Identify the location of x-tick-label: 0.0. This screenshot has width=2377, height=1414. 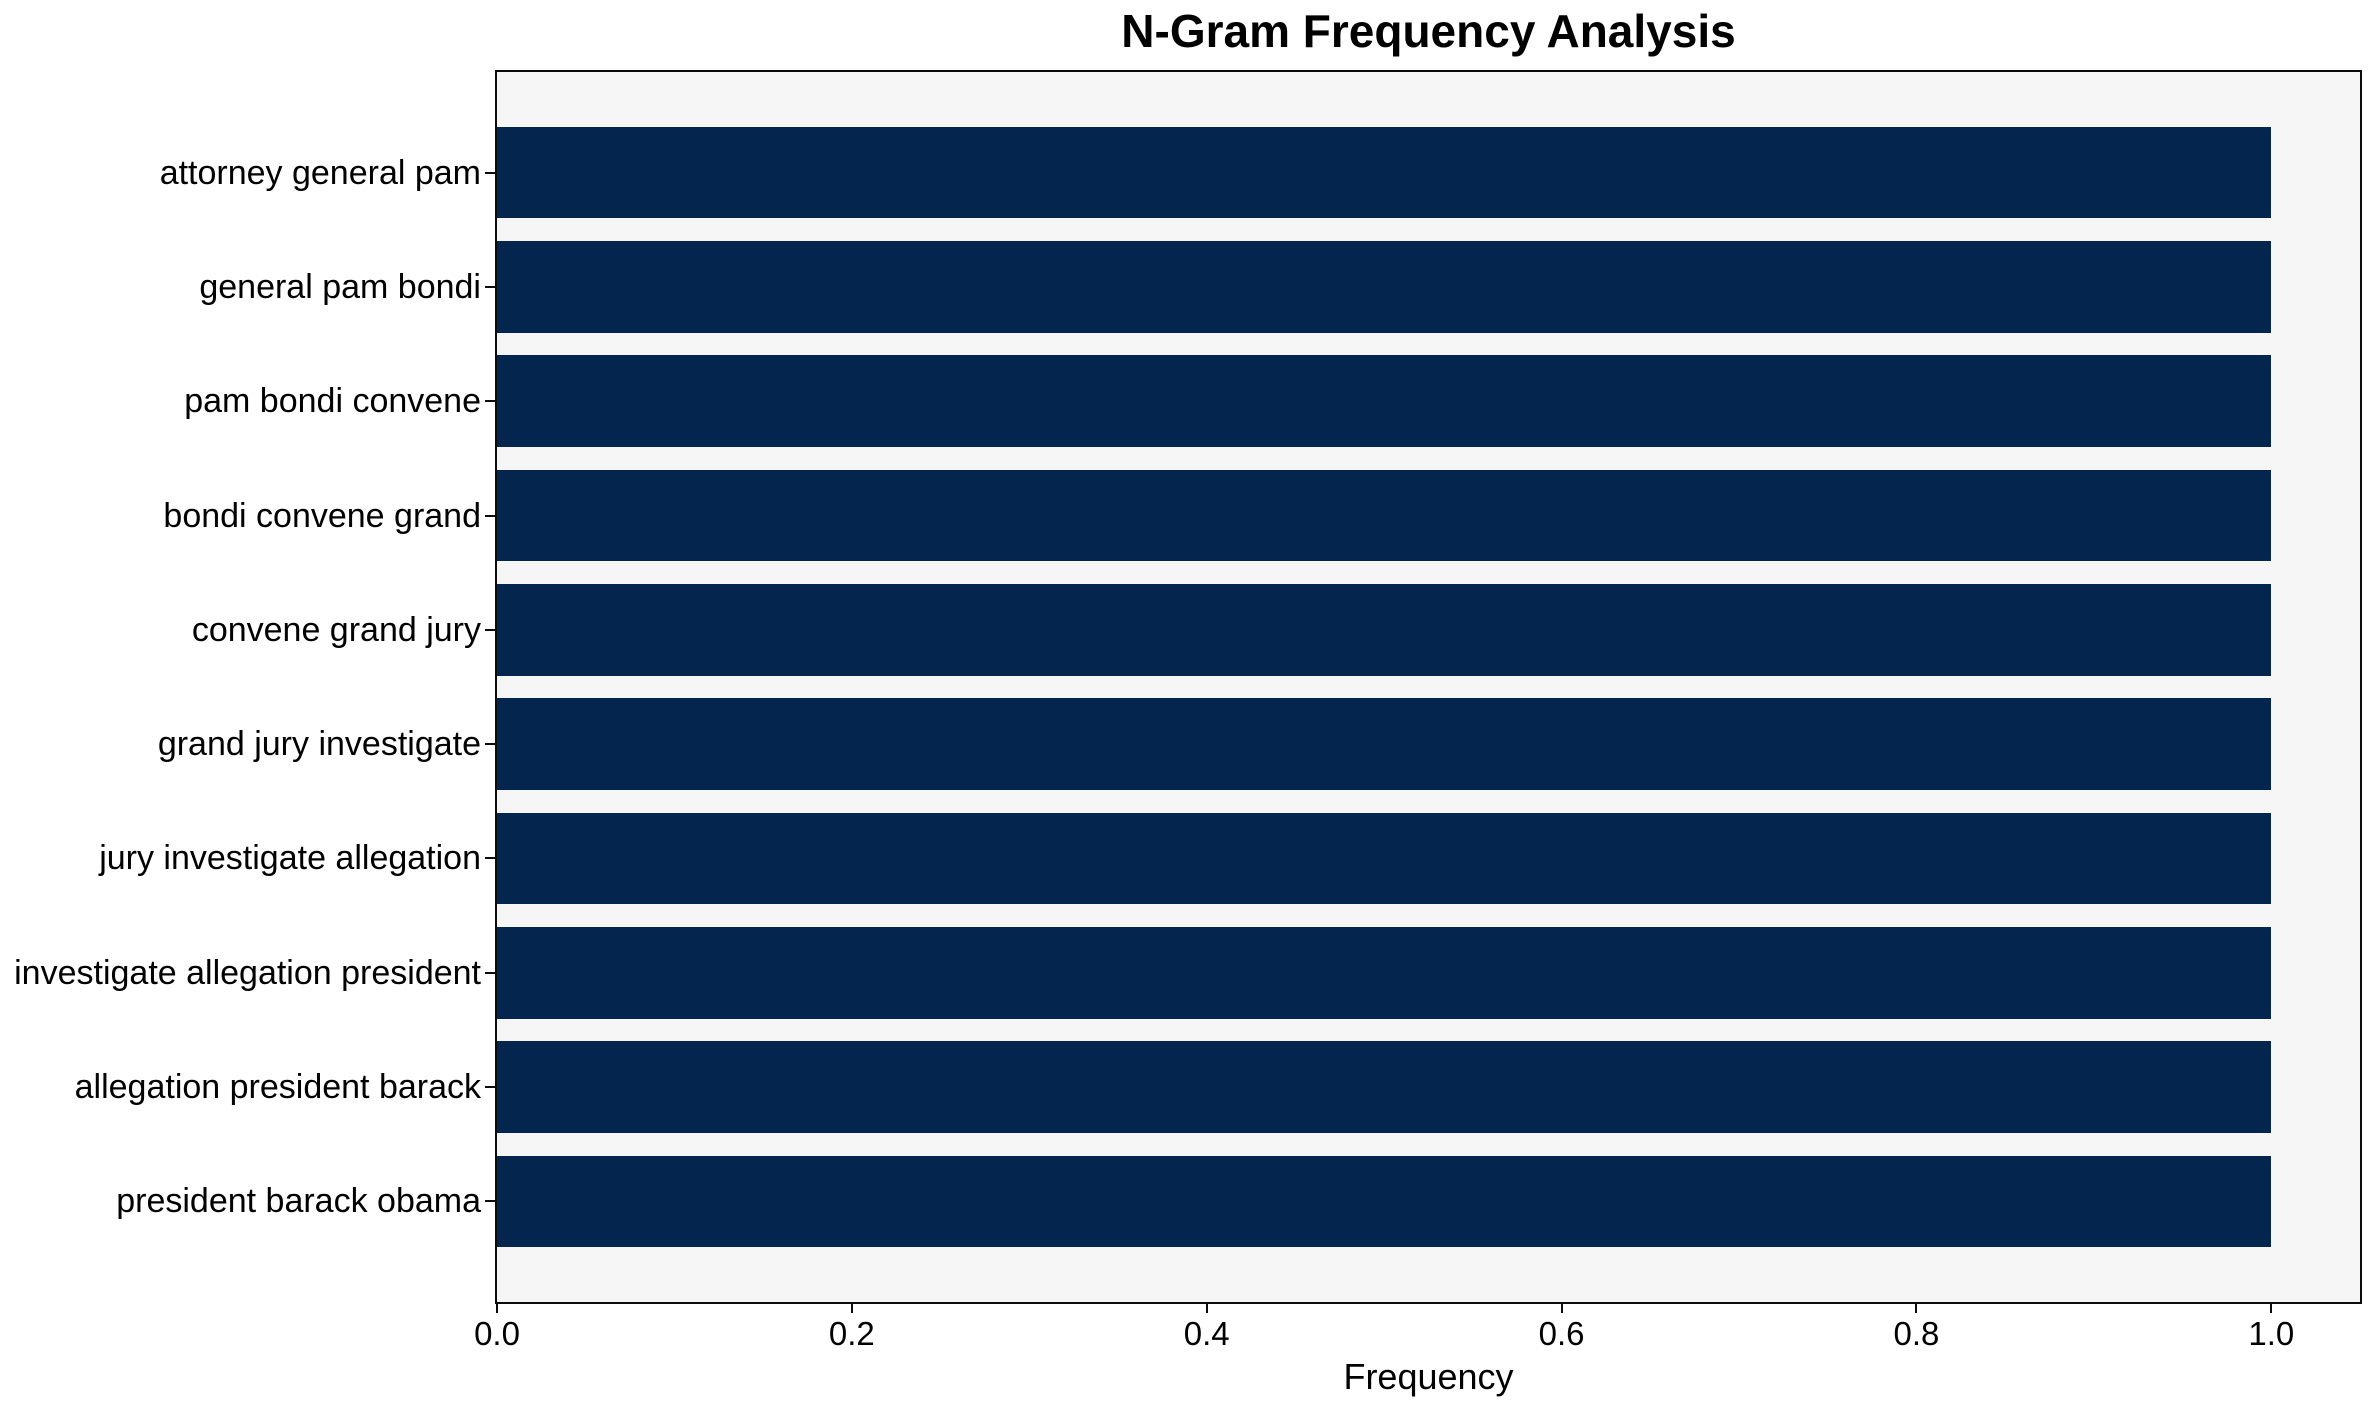
(497, 1333).